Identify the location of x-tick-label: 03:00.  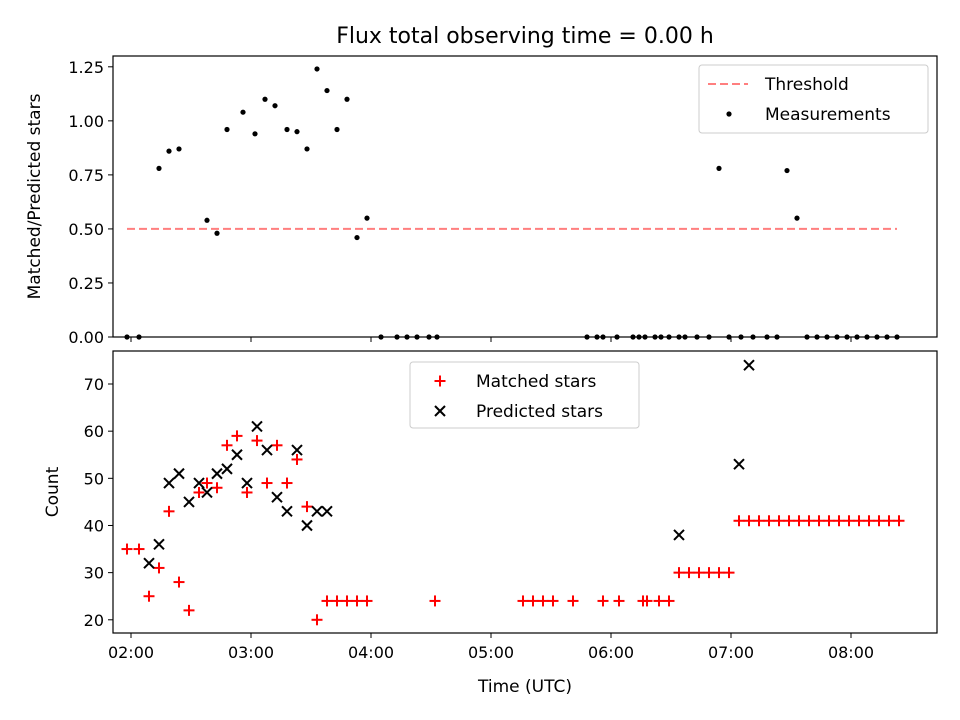
(251, 652).